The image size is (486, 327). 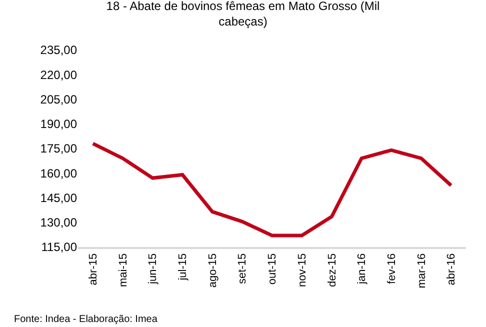 What do you see at coordinates (272, 269) in the screenshot?
I see `x-tick-label: out-15` at bounding box center [272, 269].